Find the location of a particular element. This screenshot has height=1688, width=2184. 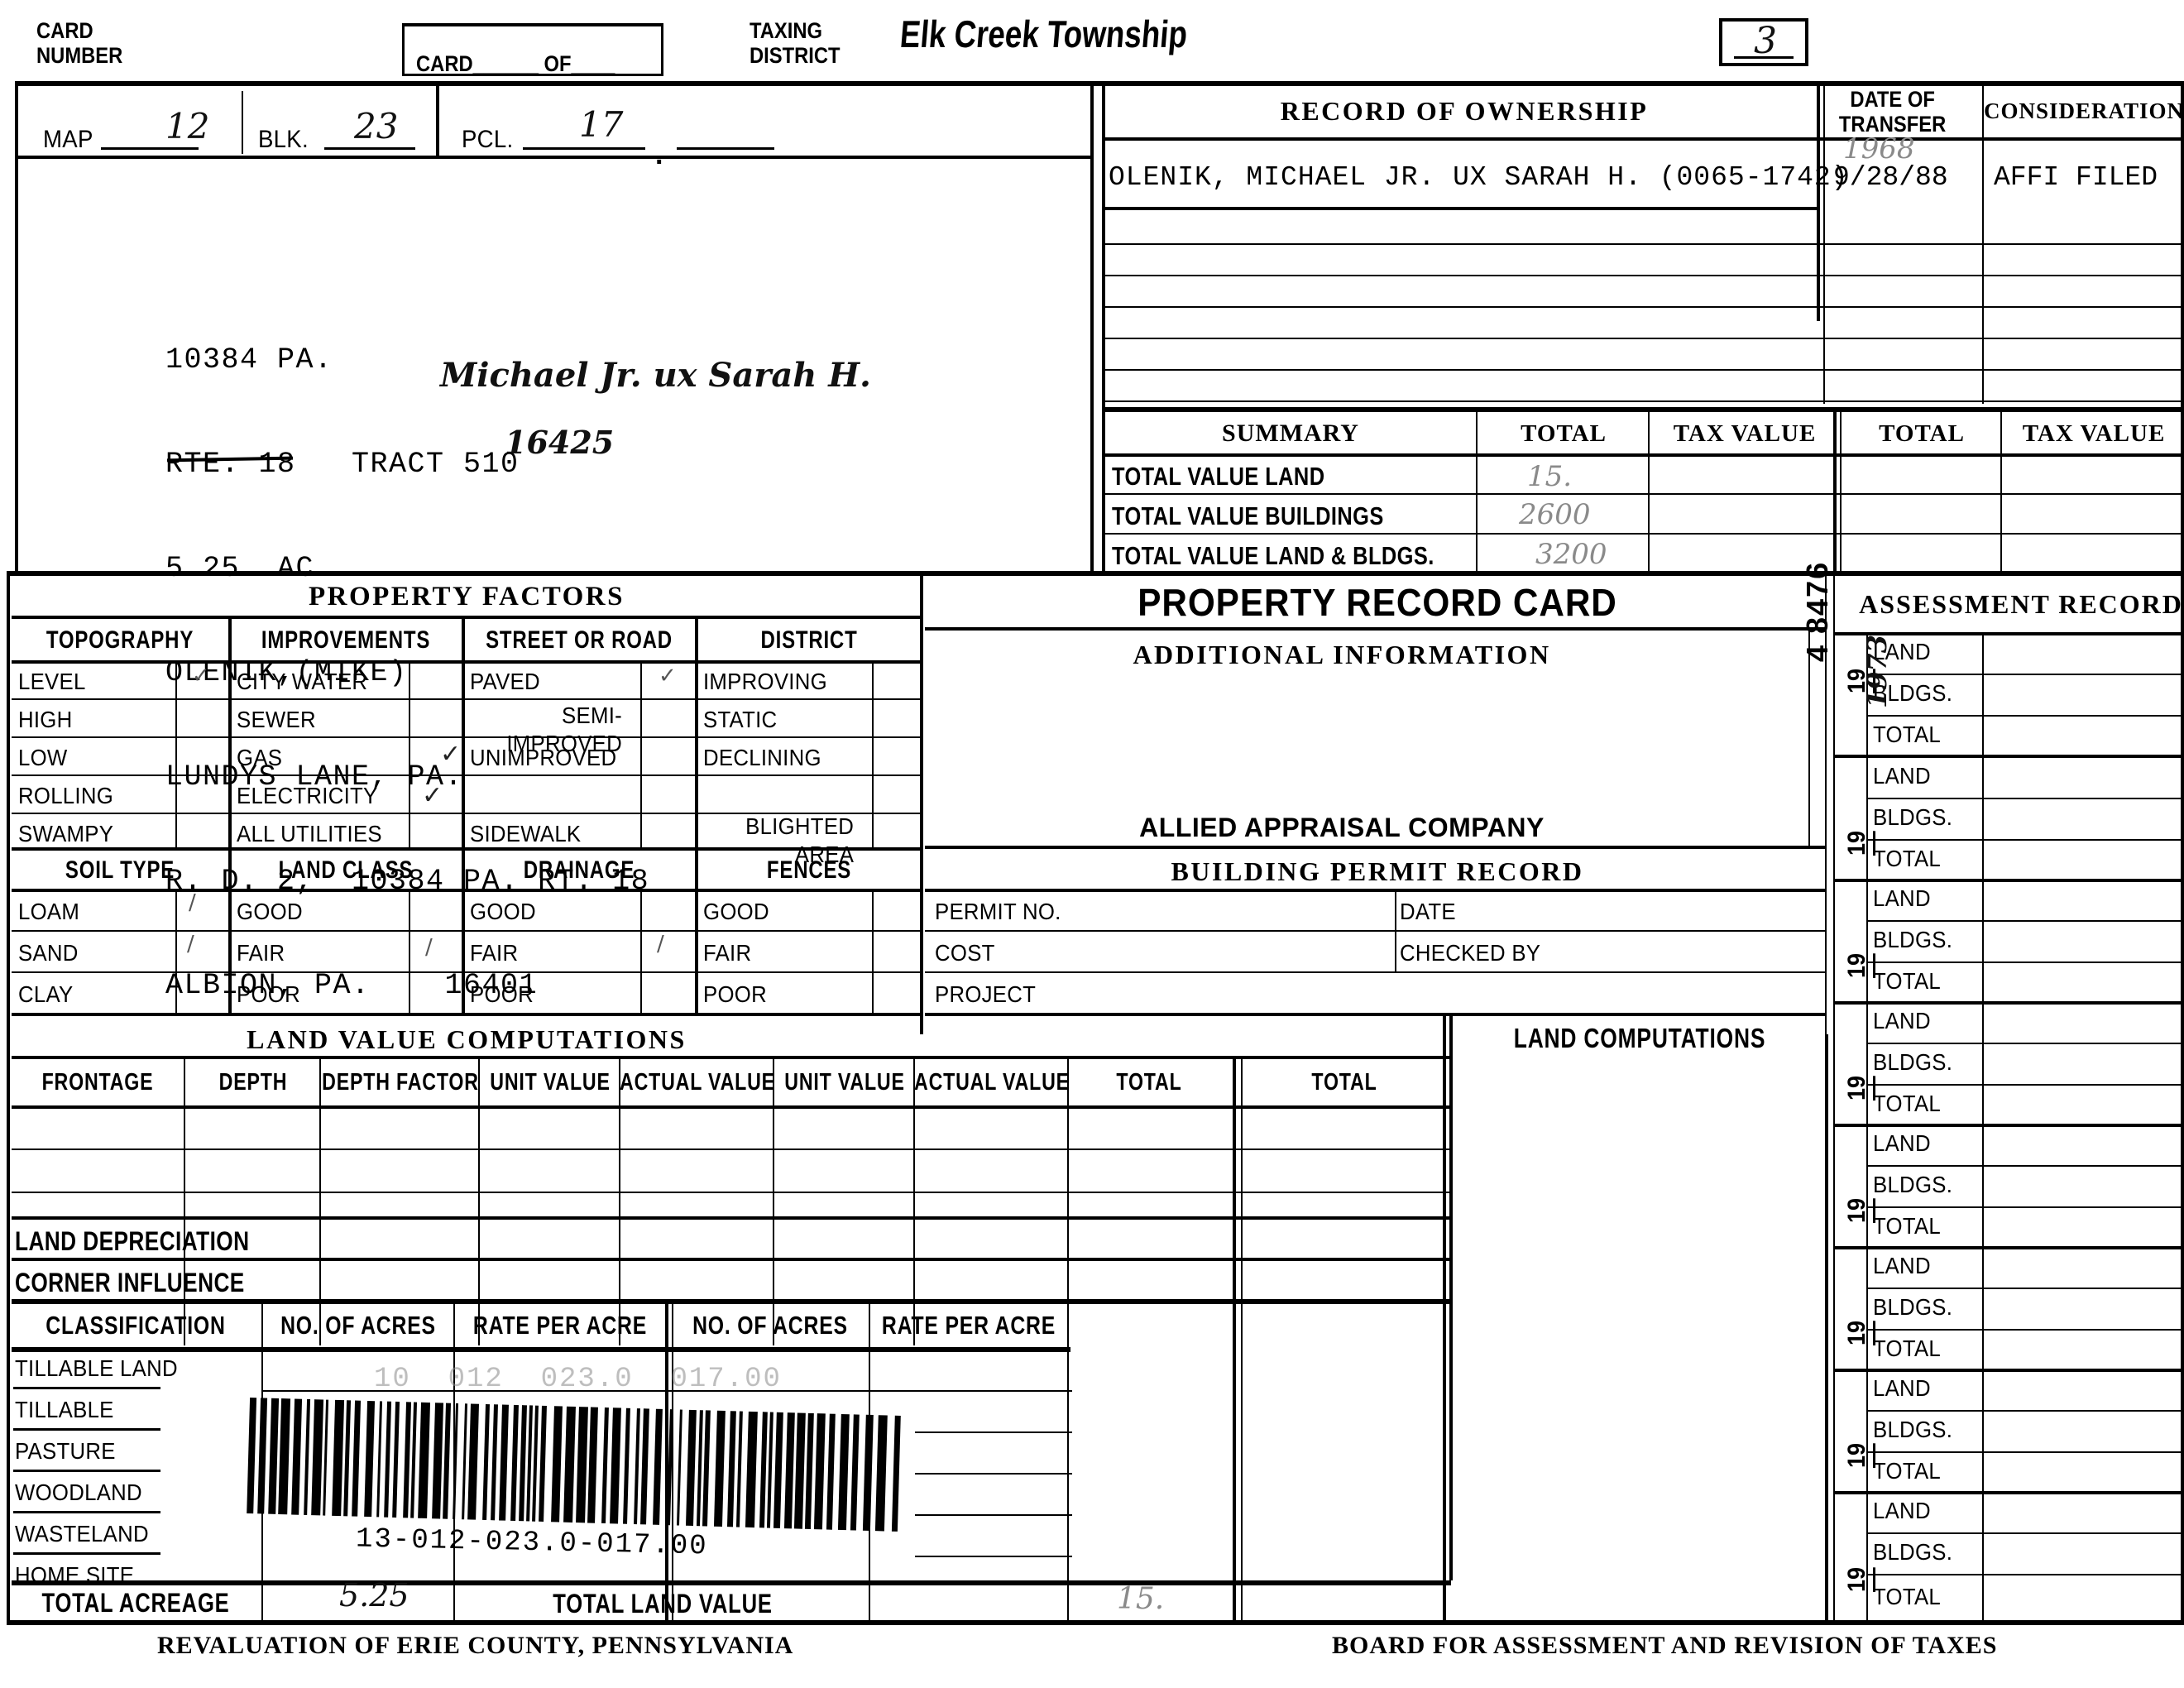

summary-col-taxvalue-1: TAX VALUE is located at coordinates (1745, 433).